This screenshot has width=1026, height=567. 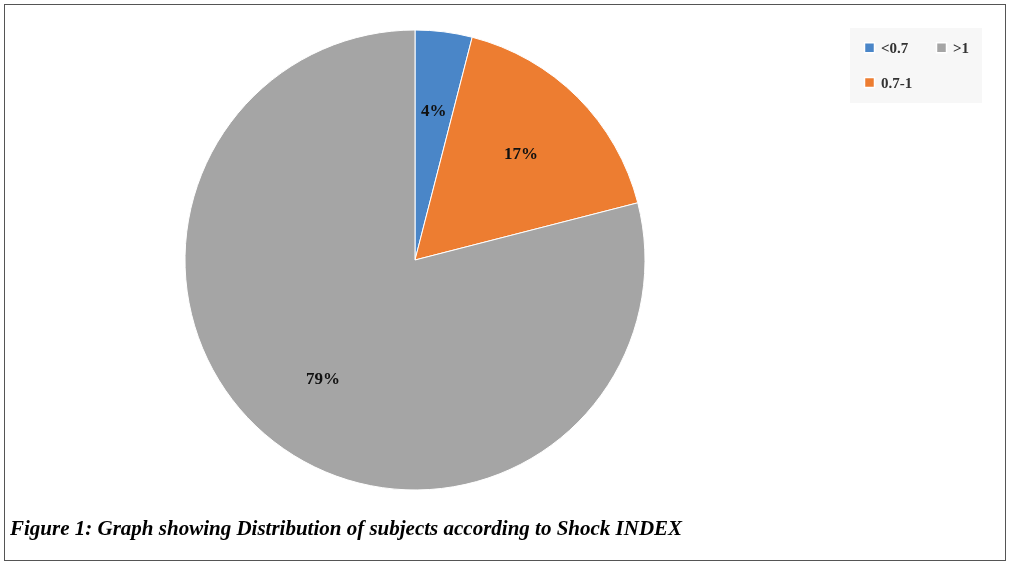 What do you see at coordinates (346, 528) in the screenshot?
I see `caption: Figure 1: Graph showing Distribution of subjects according to Shock INDEX` at bounding box center [346, 528].